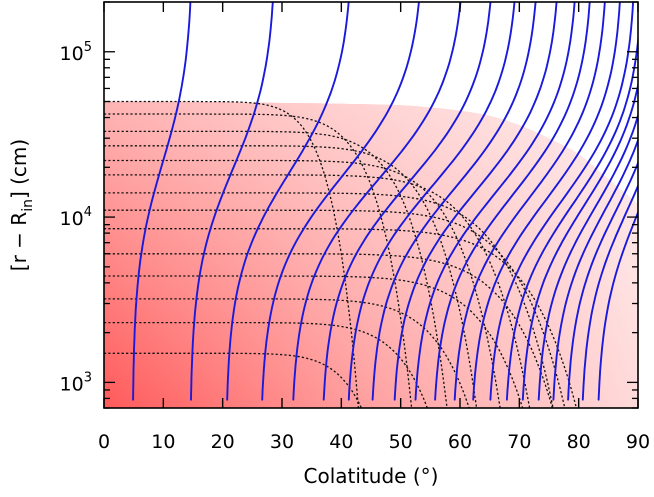  I want to click on x-tick-label: 80, so click(579, 442).